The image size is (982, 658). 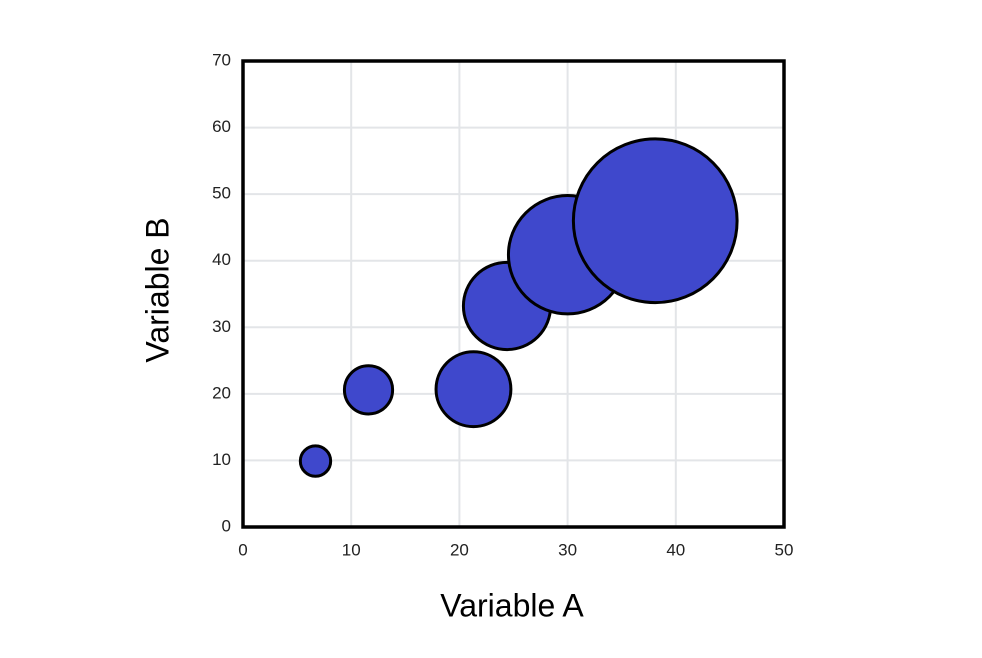 What do you see at coordinates (459, 549) in the screenshot?
I see `x-tick-label: 20` at bounding box center [459, 549].